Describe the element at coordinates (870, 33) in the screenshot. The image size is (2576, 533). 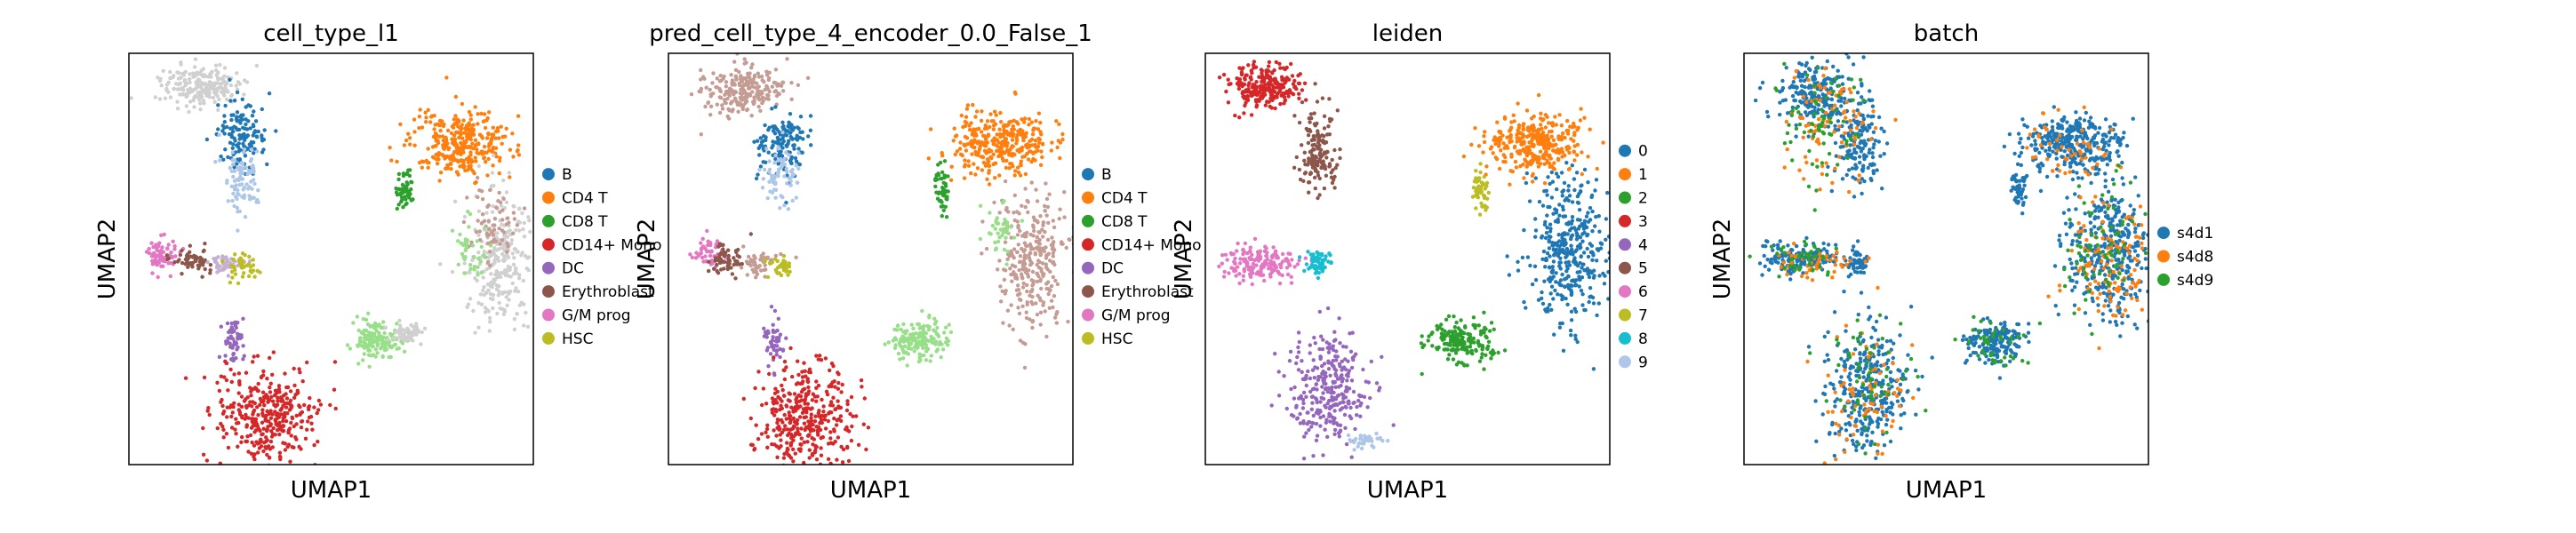
I see `panel-title: pred_cell_type_4_encoder_0.0_False_1` at that location.